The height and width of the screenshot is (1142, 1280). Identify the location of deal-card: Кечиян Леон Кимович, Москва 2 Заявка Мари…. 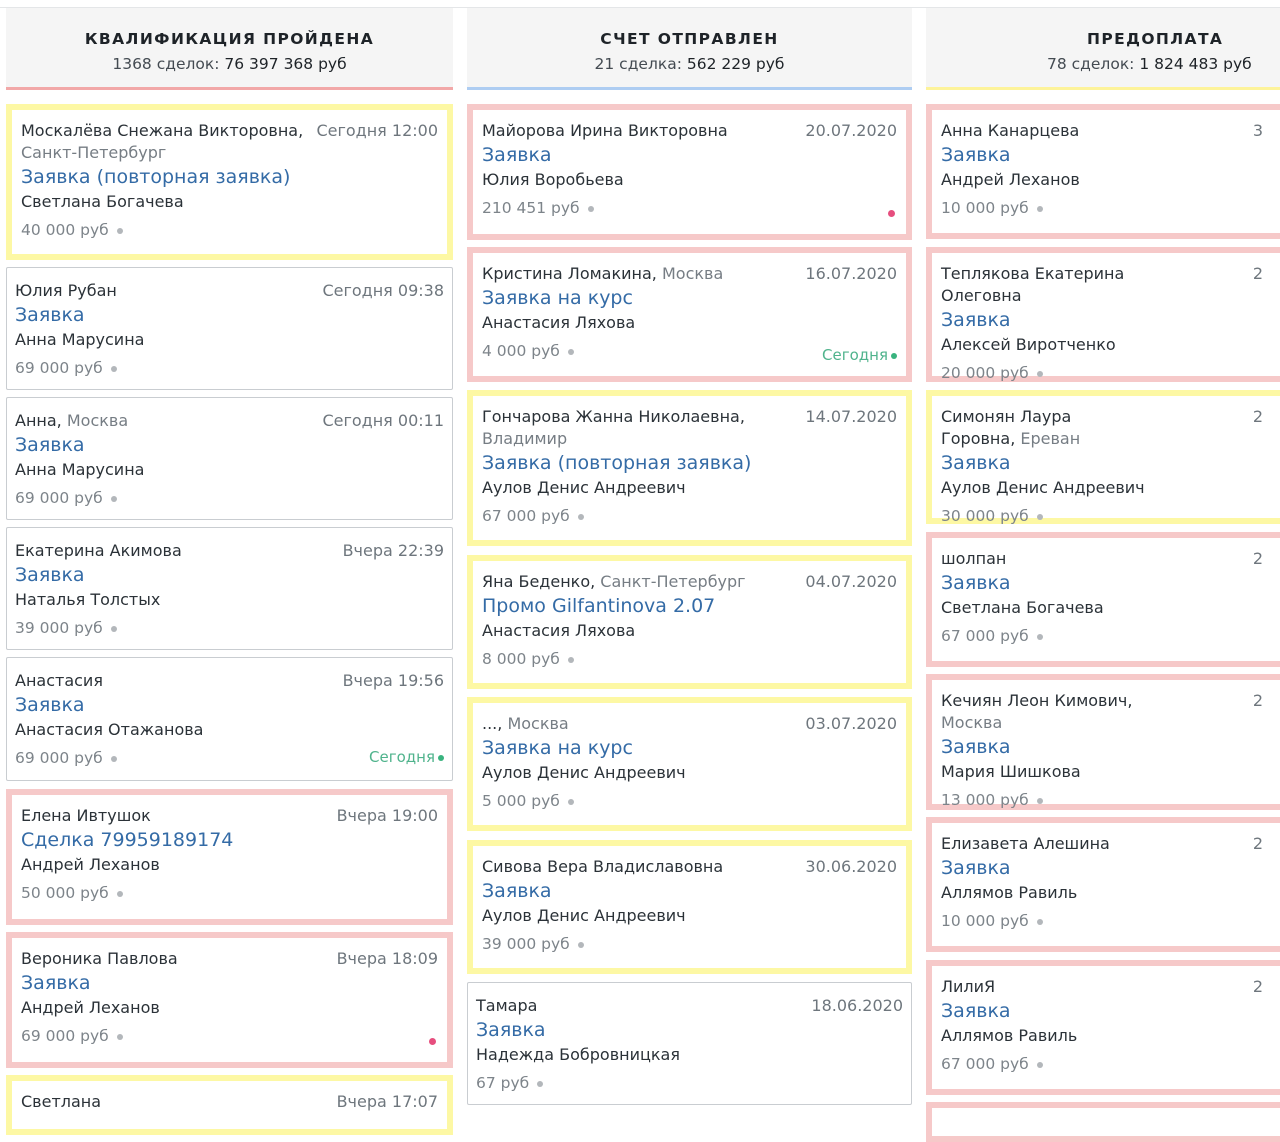
(1103, 742).